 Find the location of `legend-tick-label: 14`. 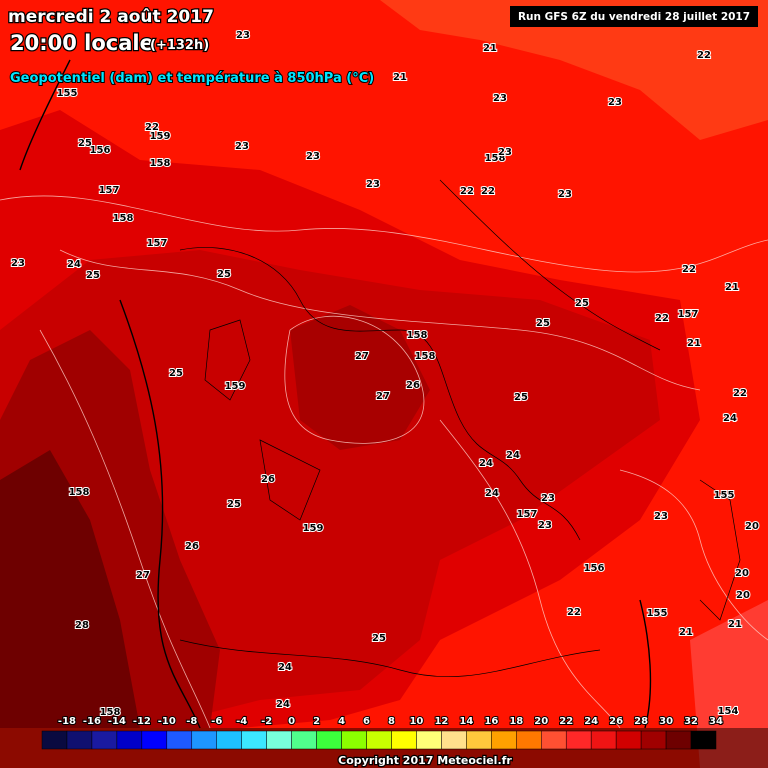

legend-tick-label: 14 is located at coordinates (466, 721).